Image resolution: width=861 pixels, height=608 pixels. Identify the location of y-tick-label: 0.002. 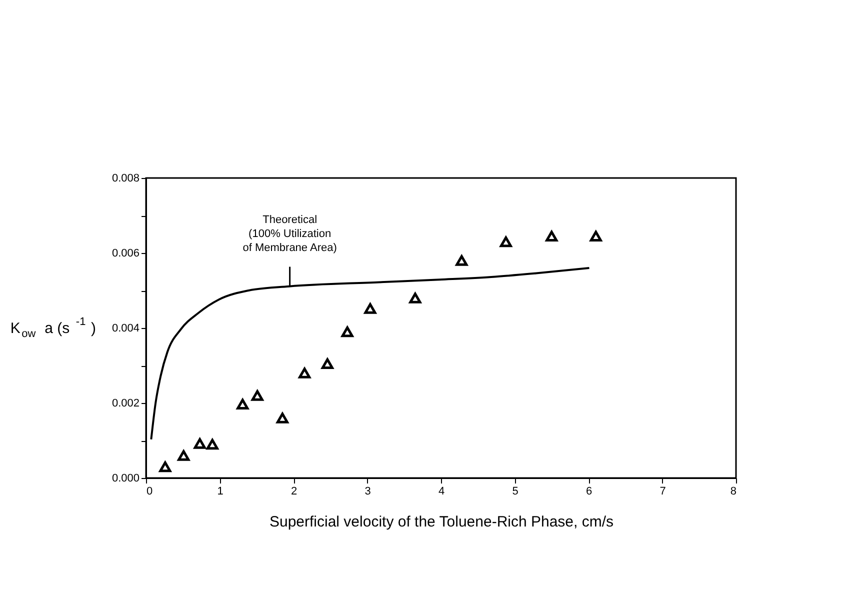
(126, 404).